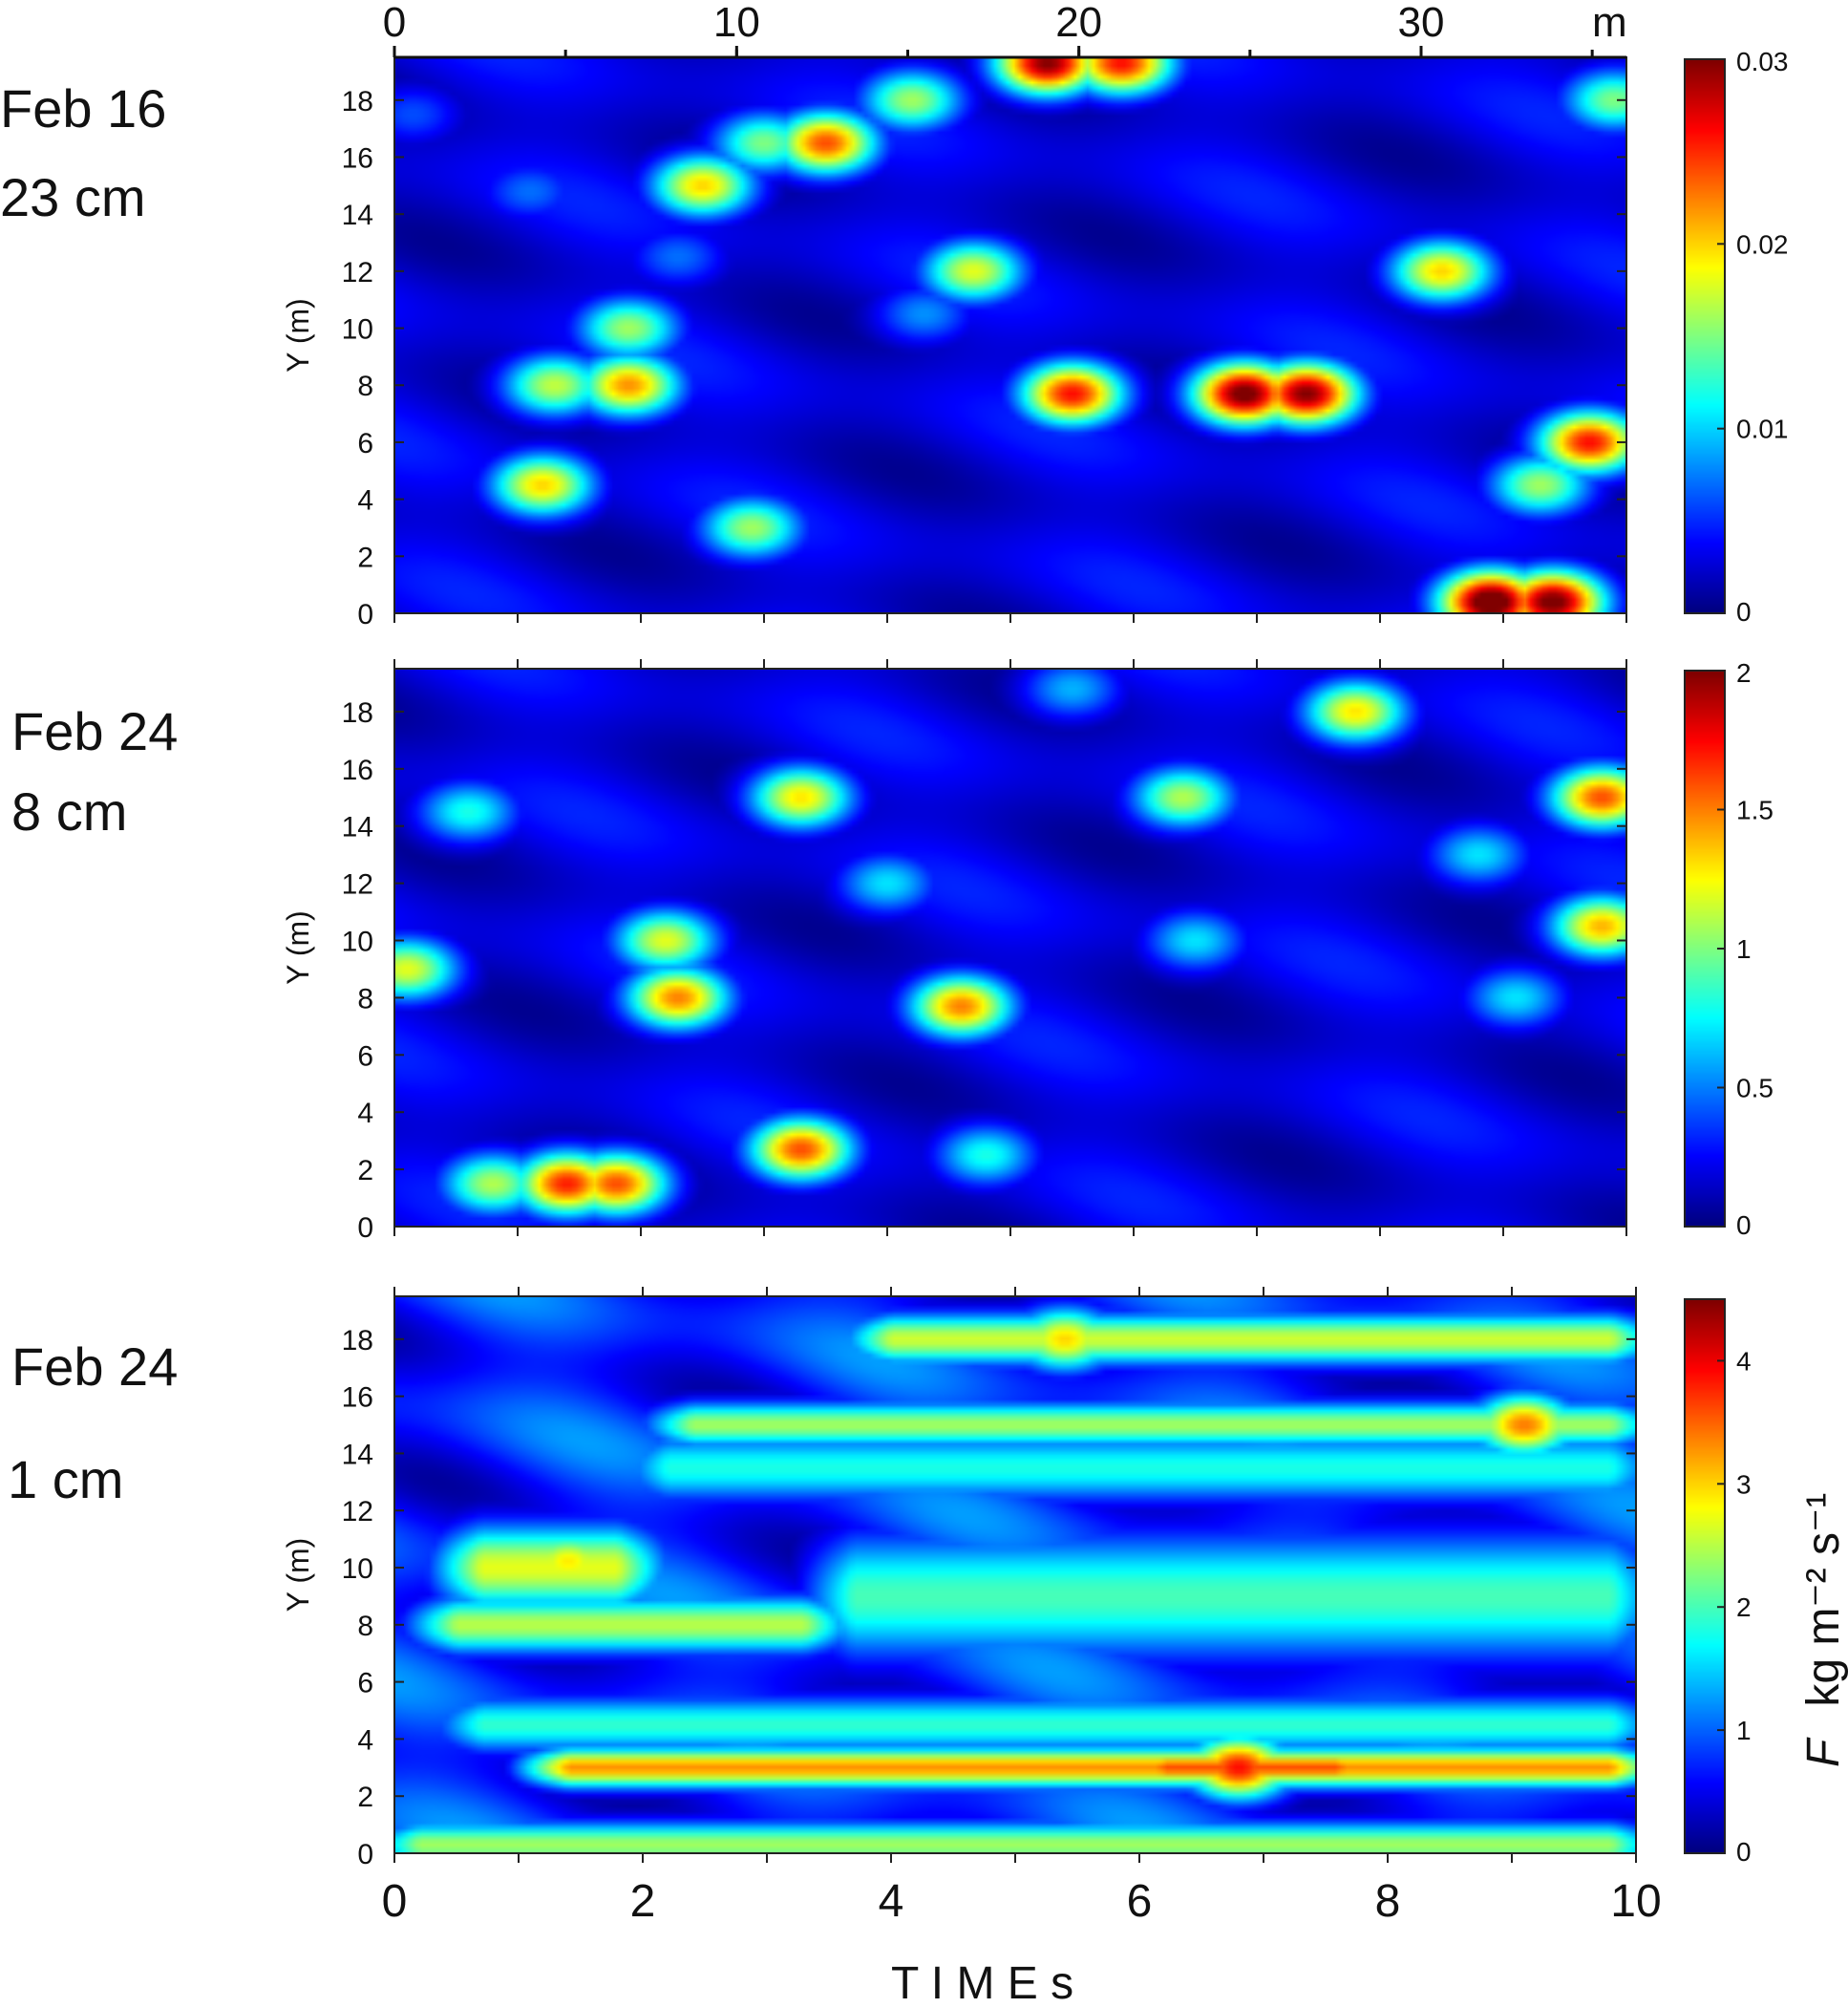 This screenshot has width=1848, height=2008. I want to click on panel-2-label: Feb 24 8 cm, so click(94, 771).